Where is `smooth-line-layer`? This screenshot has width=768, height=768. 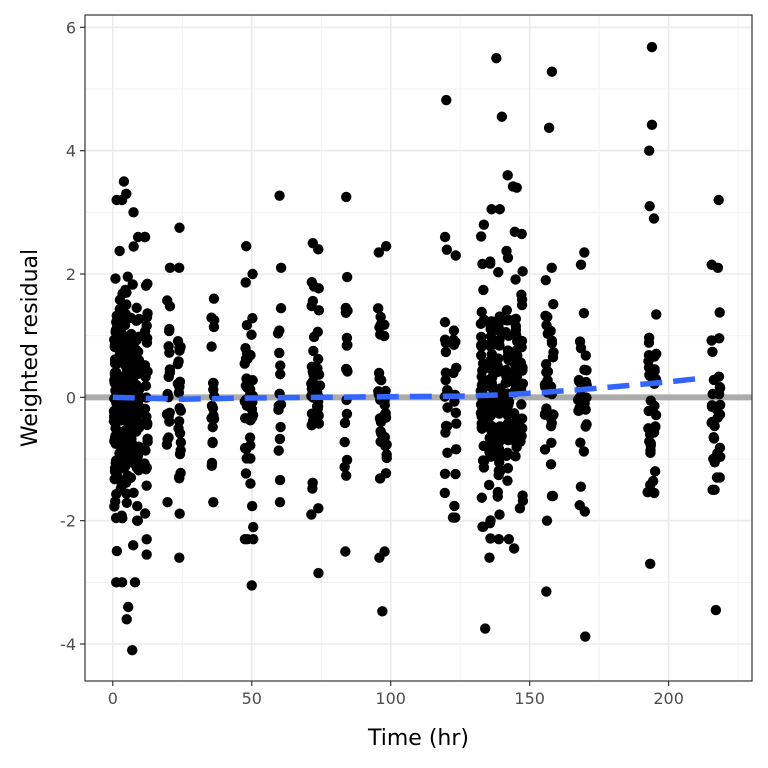
smooth-line-layer is located at coordinates (404, 389).